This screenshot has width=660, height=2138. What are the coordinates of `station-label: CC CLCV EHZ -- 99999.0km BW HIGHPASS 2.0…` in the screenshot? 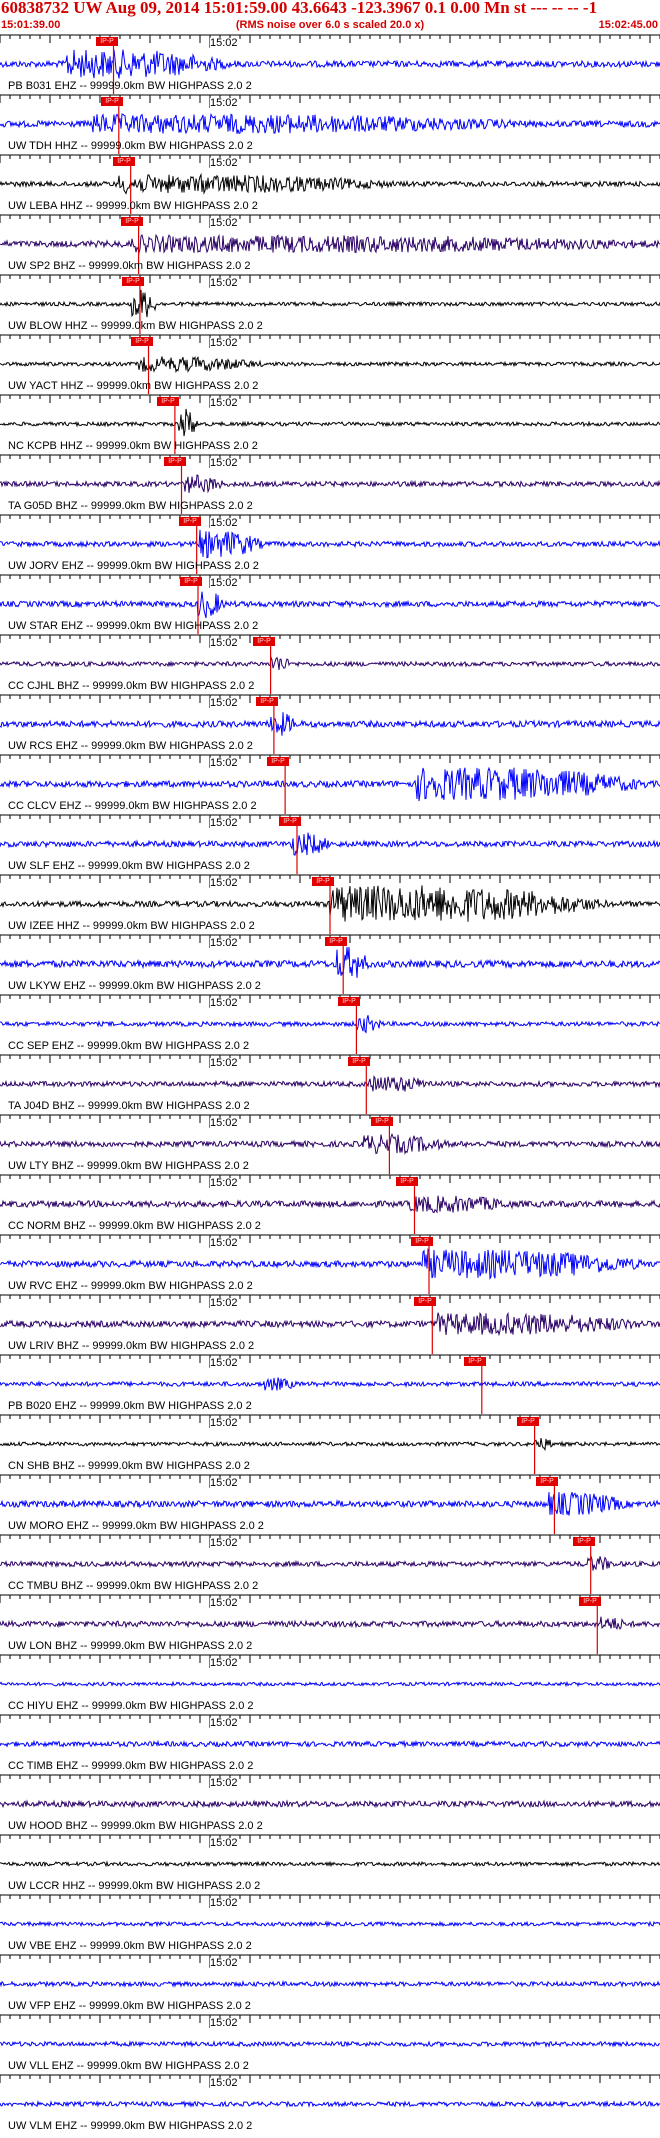 It's located at (132, 806).